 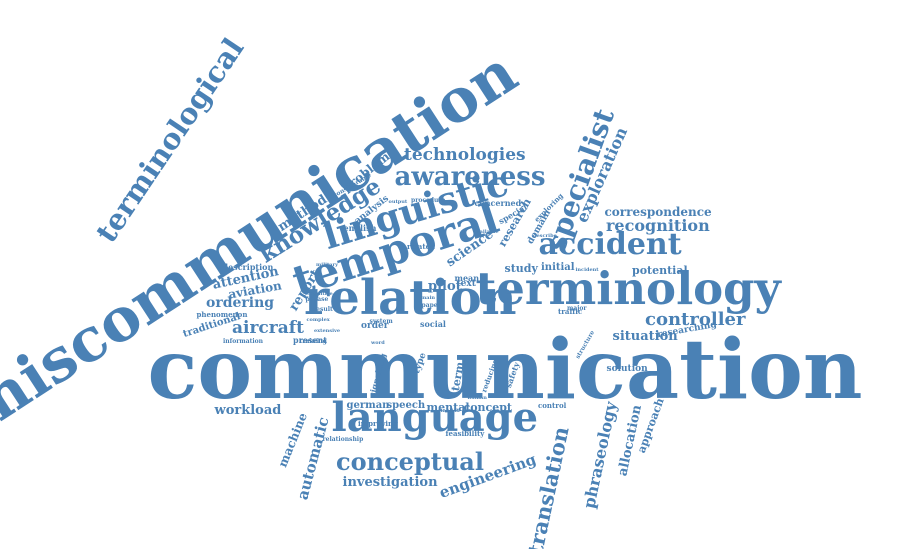 I want to click on word-order: order, so click(x=375, y=325).